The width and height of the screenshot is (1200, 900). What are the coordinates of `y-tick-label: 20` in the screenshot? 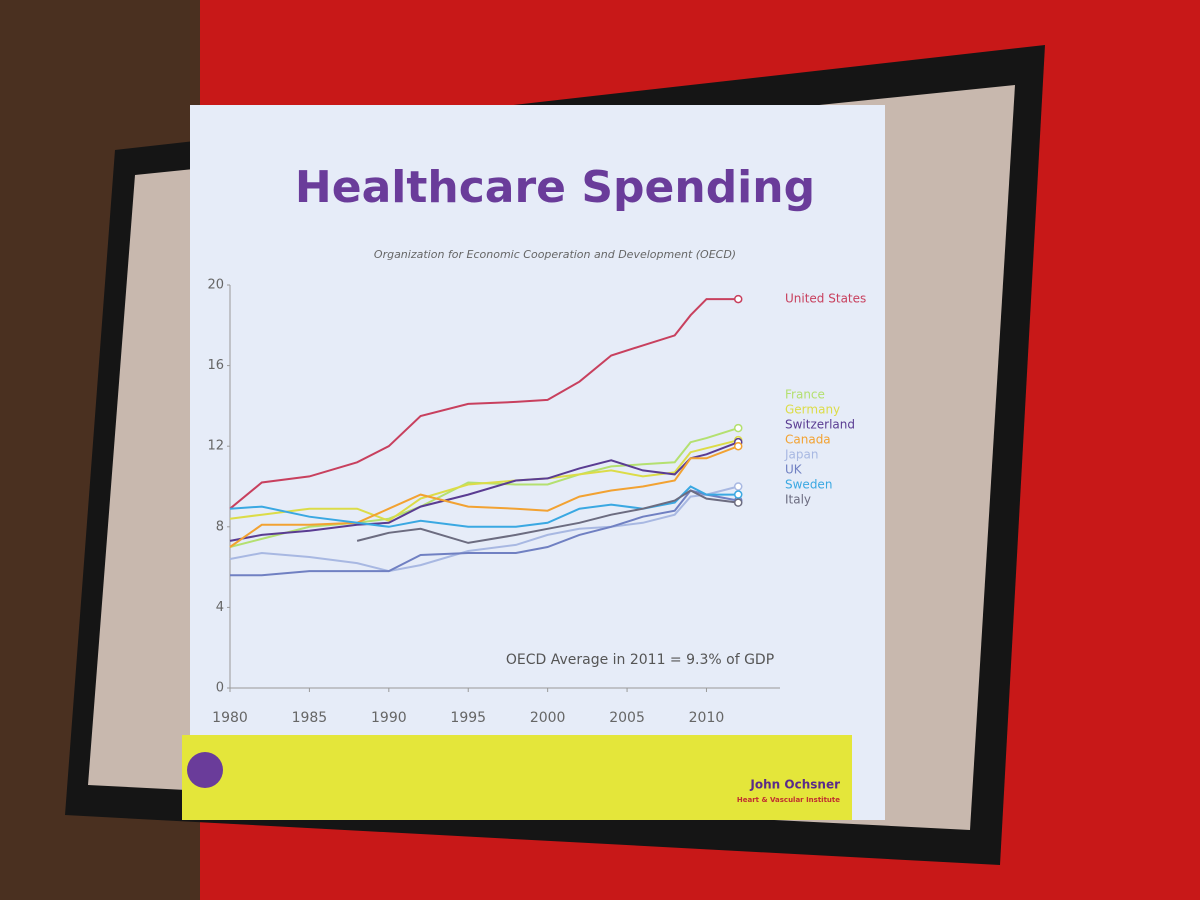 It's located at (215, 285).